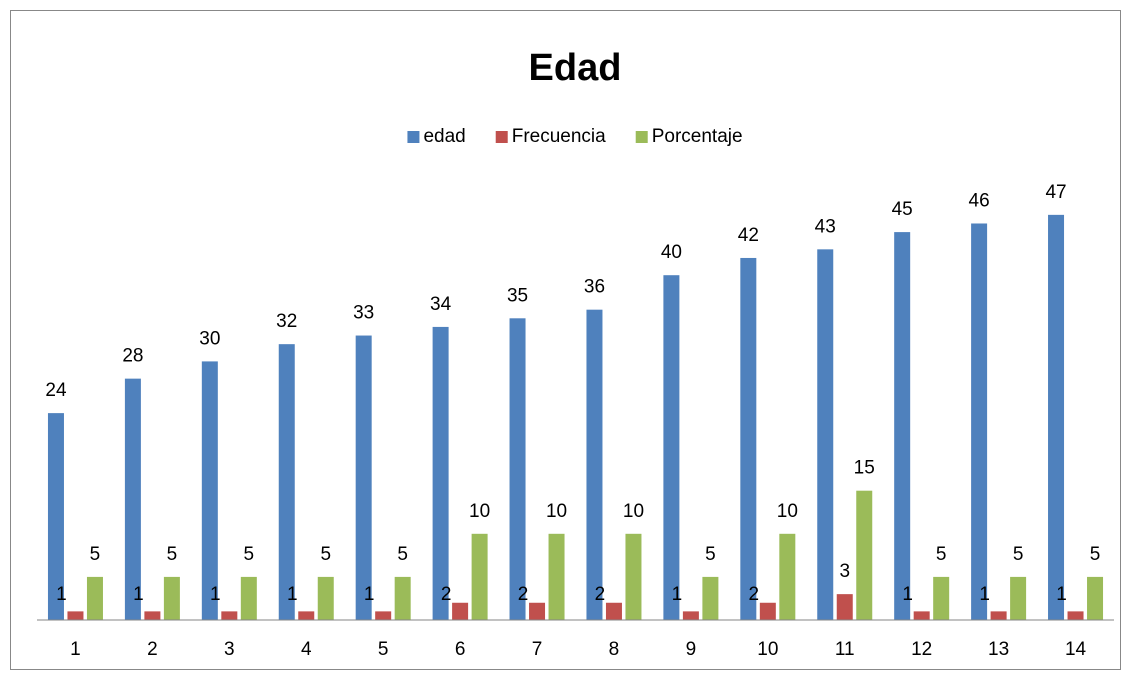 The height and width of the screenshot is (680, 1131). Describe the element at coordinates (537, 649) in the screenshot. I see `x-tick-label: 7` at that location.